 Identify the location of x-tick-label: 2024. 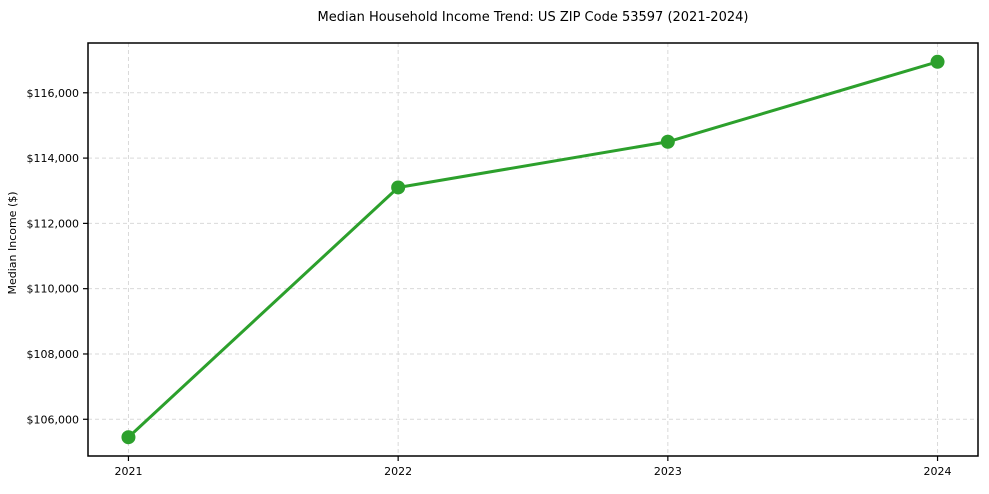
(938, 471).